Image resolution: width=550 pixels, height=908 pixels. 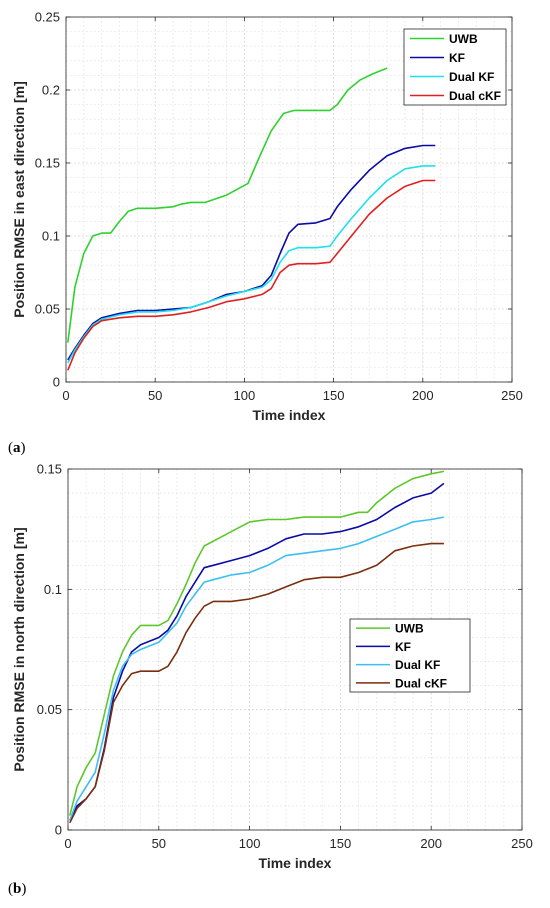 I want to click on series-line-dual-ckf, so click(x=251, y=275).